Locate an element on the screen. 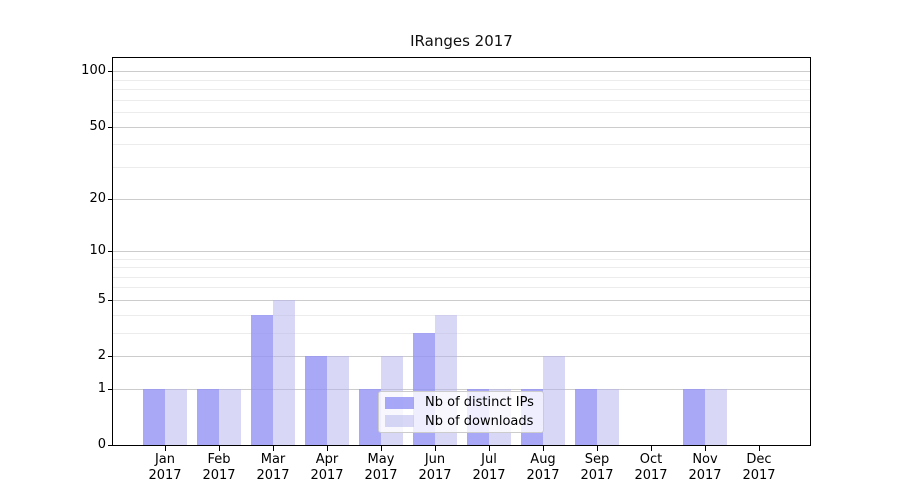 Image resolution: width=900 pixels, height=500 pixels. x-tick-label-oct: Oct 2017 is located at coordinates (651, 468).